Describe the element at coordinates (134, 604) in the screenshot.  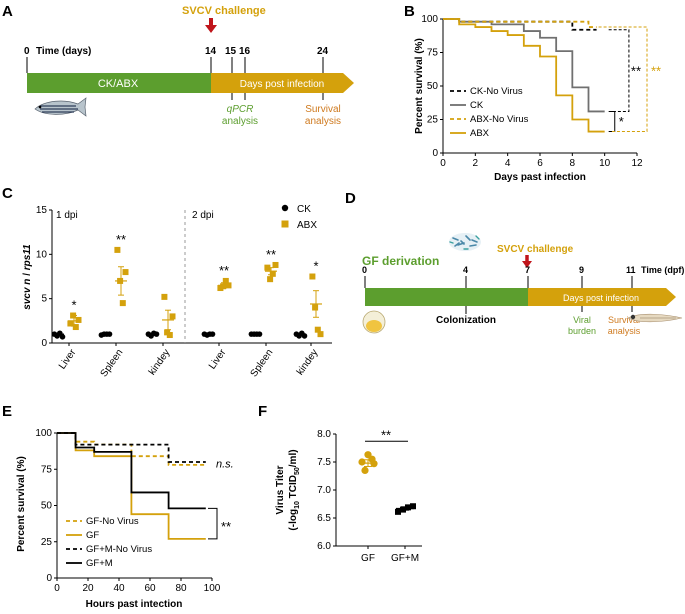
I see `x-axis-label-e: Hours past intection` at that location.